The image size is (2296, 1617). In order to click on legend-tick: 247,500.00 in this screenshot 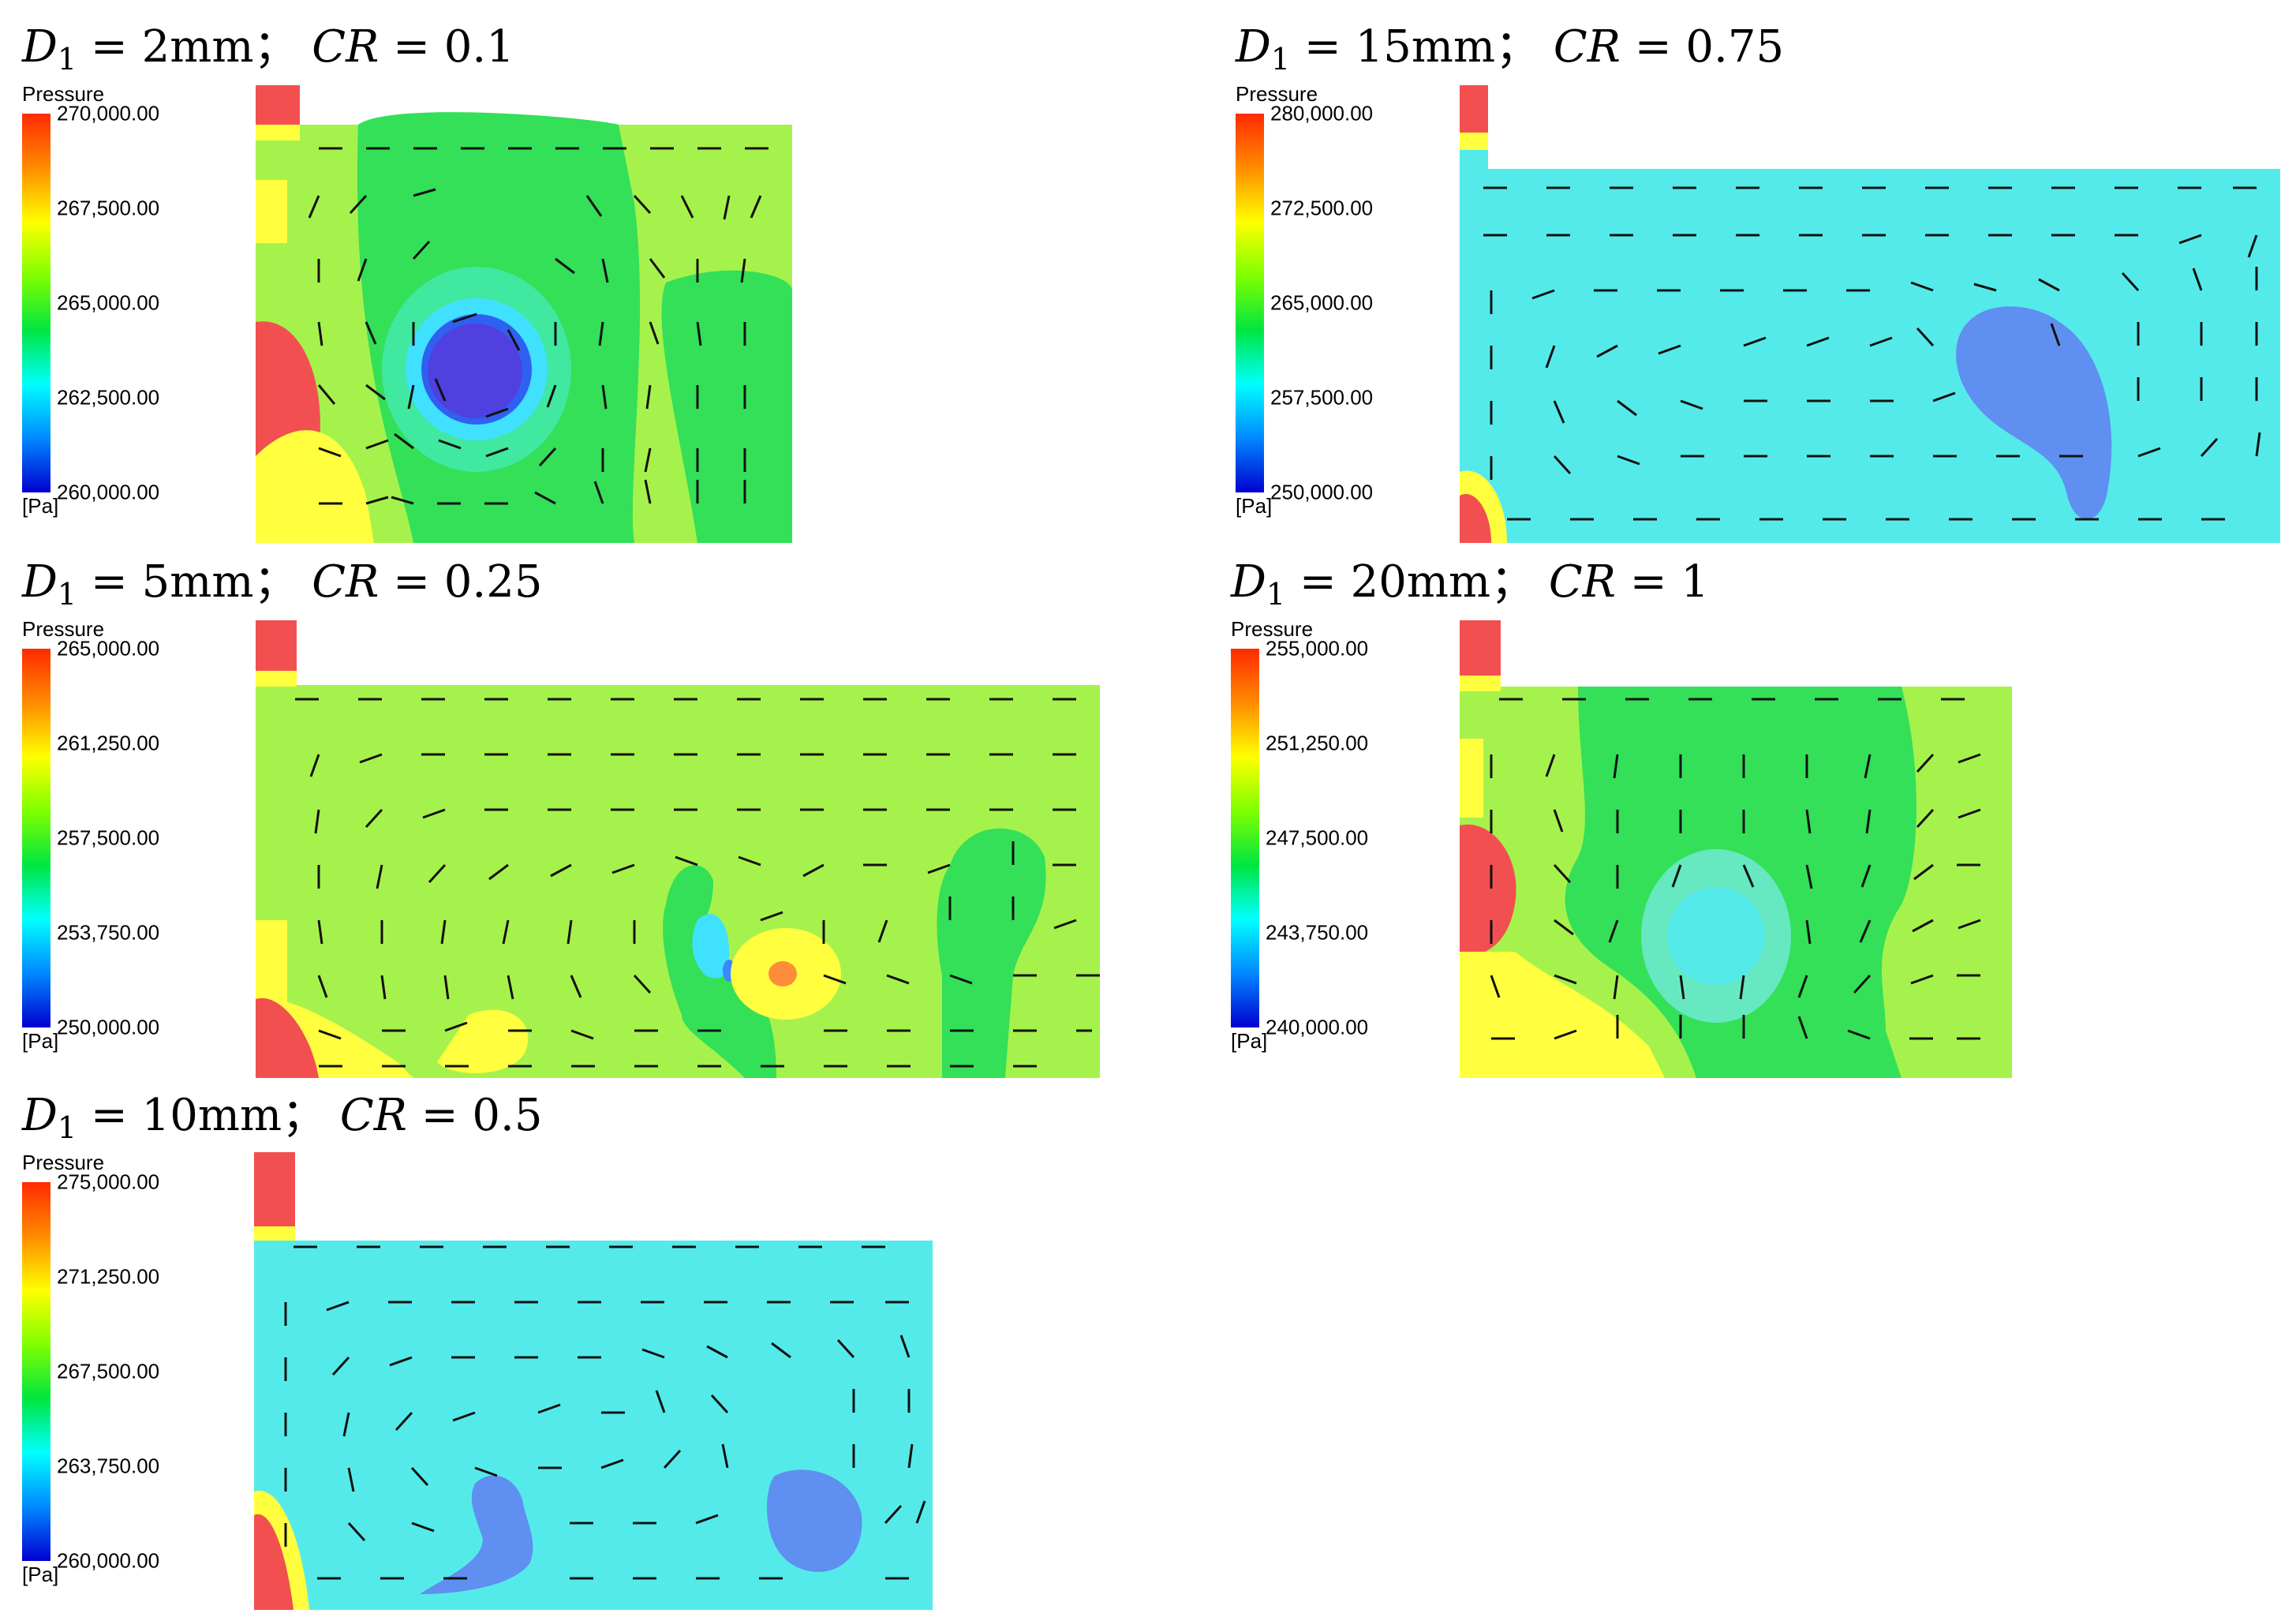, I will do `click(1317, 837)`.